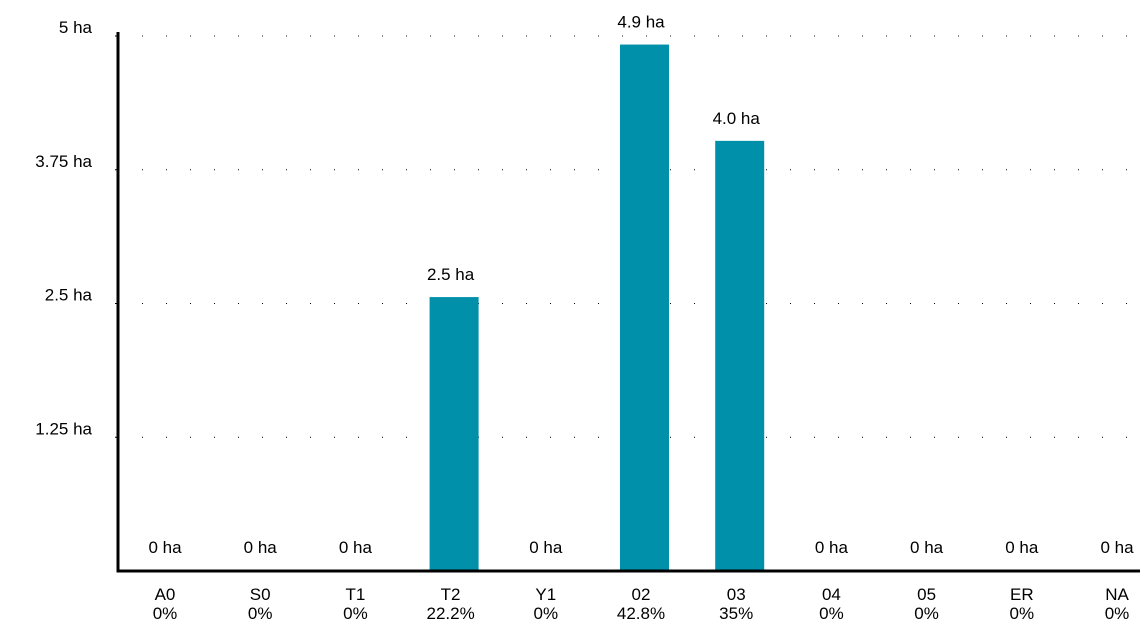 The width and height of the screenshot is (1145, 637). Describe the element at coordinates (641, 22) in the screenshot. I see `bar-value-label: 4.9 ha` at that location.